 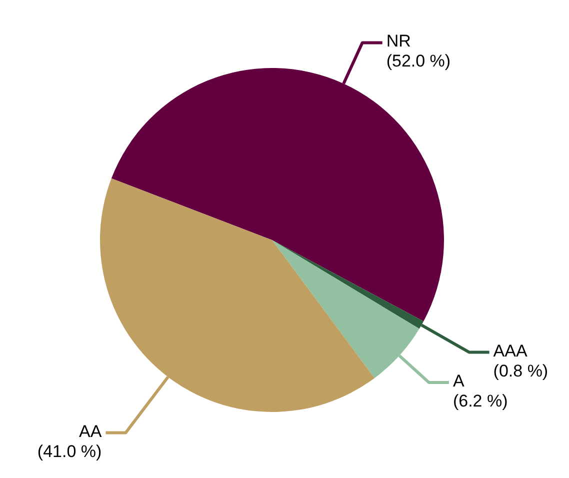 What do you see at coordinates (480, 401) in the screenshot?
I see `data-label: (6.2 %)` at bounding box center [480, 401].